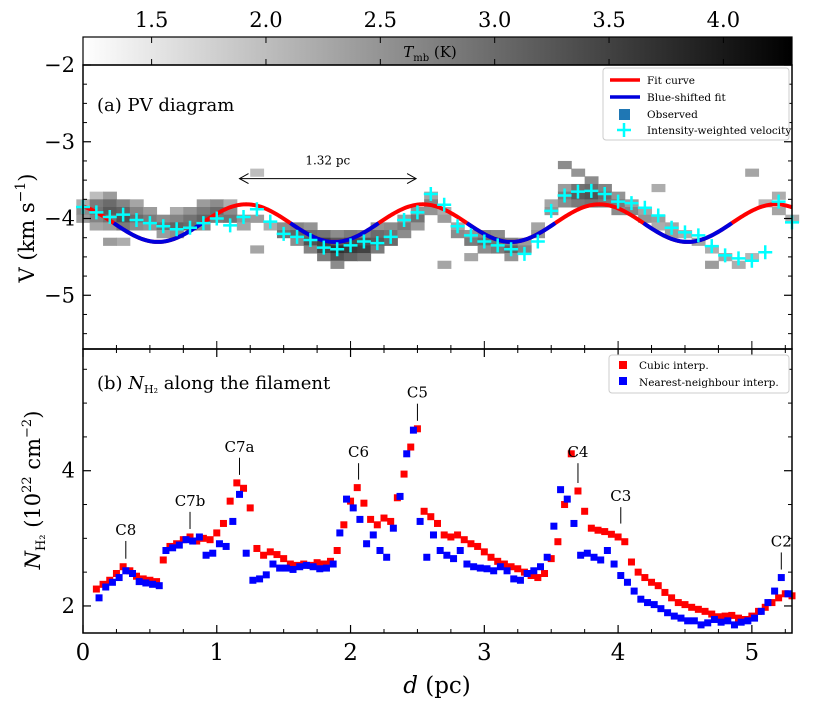 This screenshot has width=830, height=705. What do you see at coordinates (577, 452) in the screenshot?
I see `core-label: C4` at bounding box center [577, 452].